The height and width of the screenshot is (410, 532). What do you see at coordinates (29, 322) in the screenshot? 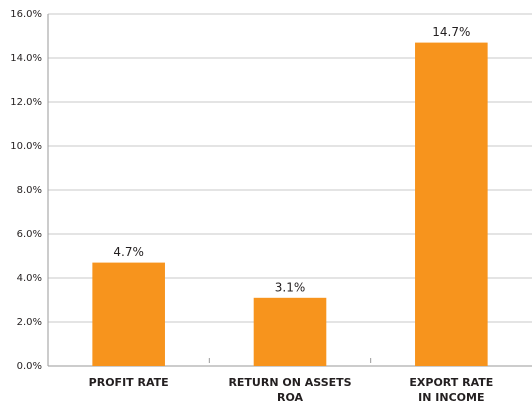
I see `y-tick-label: 2.0%` at bounding box center [29, 322].